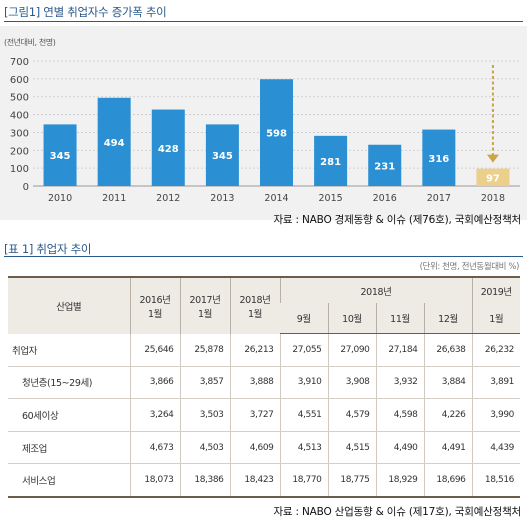  Describe the element at coordinates (495, 448) in the screenshot. I see `table-cell: 4,439` at that location.